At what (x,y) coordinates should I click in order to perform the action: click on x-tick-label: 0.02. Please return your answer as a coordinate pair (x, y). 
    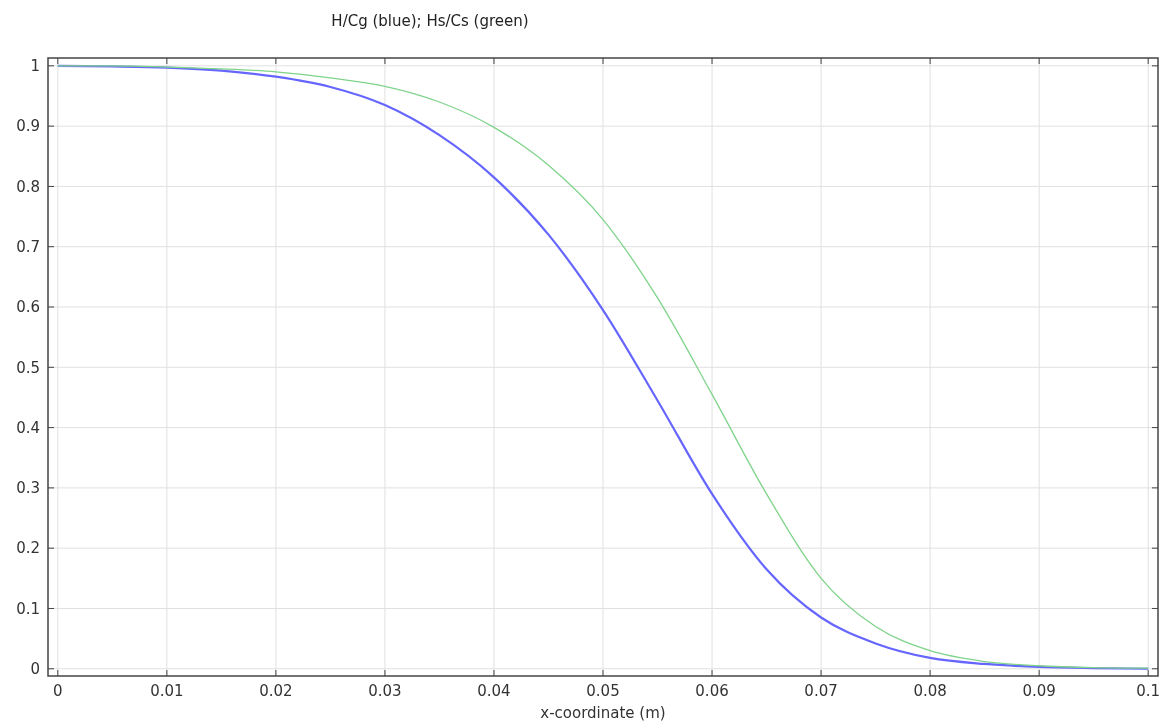
    Looking at the image, I should click on (276, 691).